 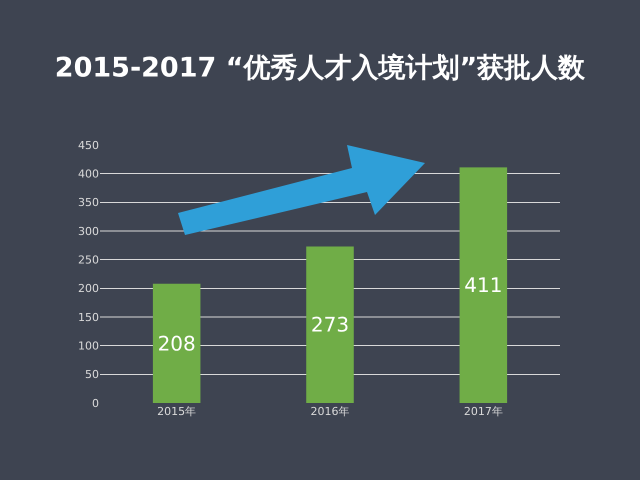 I want to click on y-tick-label: 0, so click(x=95, y=403).